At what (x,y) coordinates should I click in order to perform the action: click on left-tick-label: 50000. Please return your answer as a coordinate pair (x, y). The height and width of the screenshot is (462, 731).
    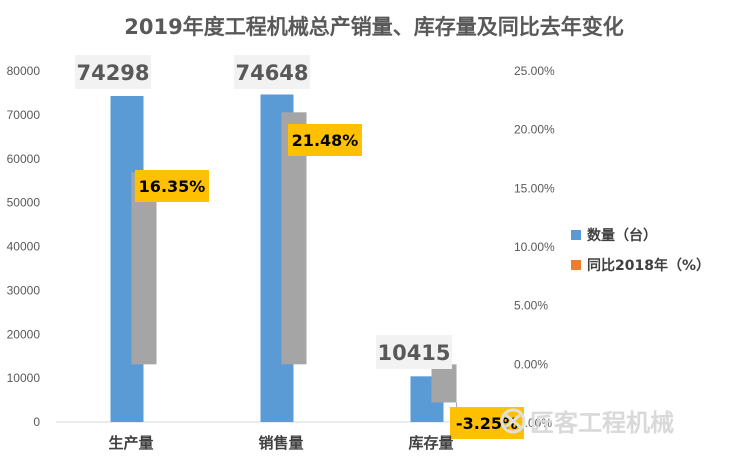
    Looking at the image, I should click on (24, 203).